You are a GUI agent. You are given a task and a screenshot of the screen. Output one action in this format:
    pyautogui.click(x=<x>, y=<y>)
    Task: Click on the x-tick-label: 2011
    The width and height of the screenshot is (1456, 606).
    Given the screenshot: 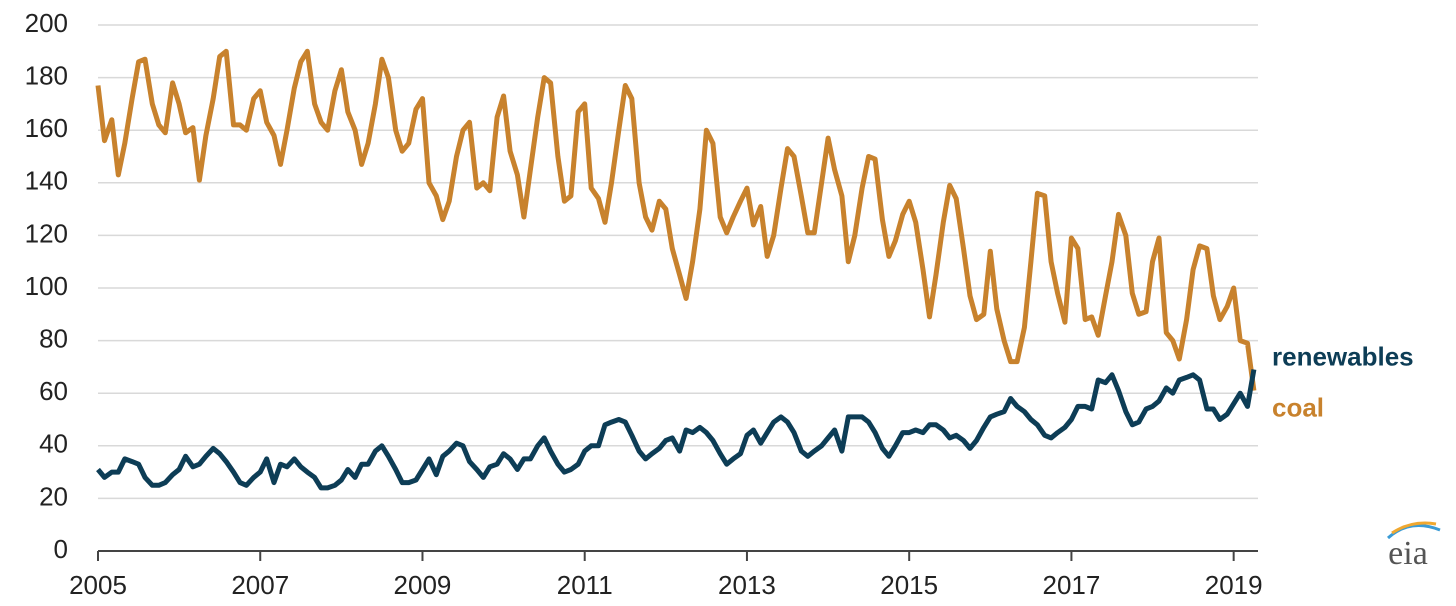 What is the action you would take?
    pyautogui.click(x=585, y=585)
    